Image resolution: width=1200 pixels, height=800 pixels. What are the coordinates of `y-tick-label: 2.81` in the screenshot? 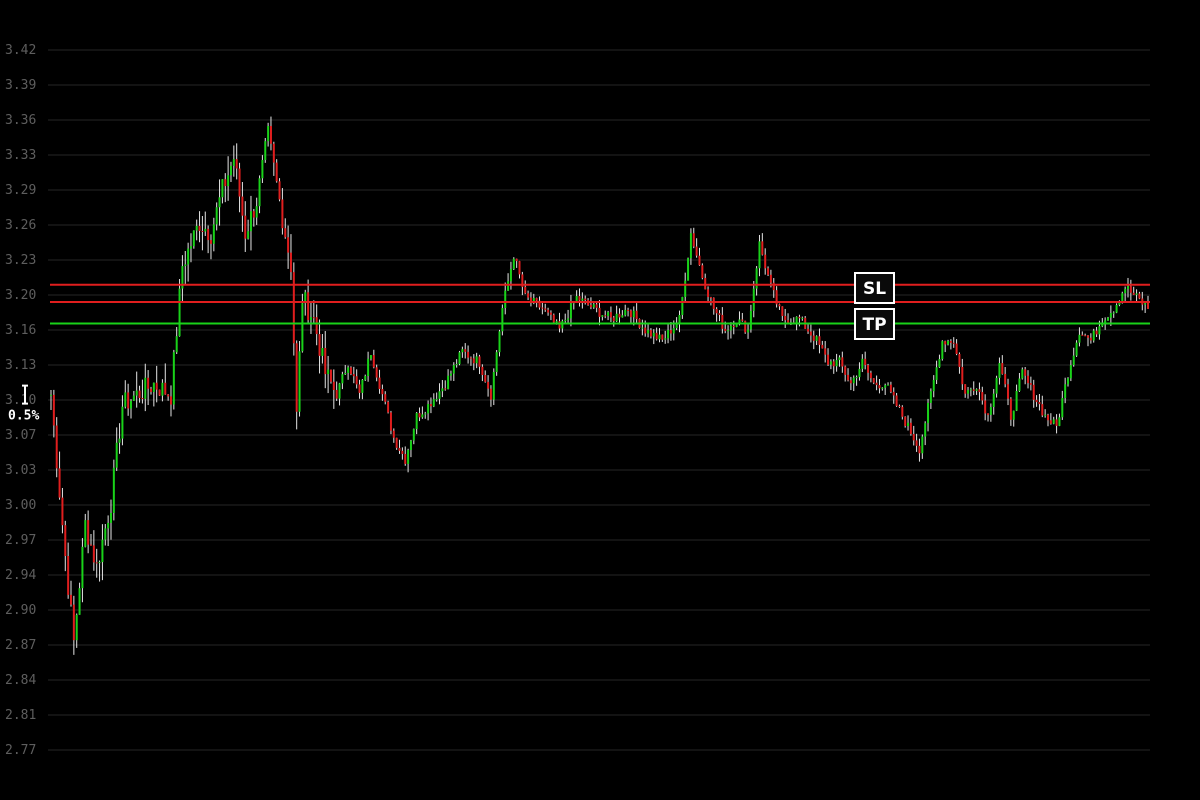 It's located at (20, 715).